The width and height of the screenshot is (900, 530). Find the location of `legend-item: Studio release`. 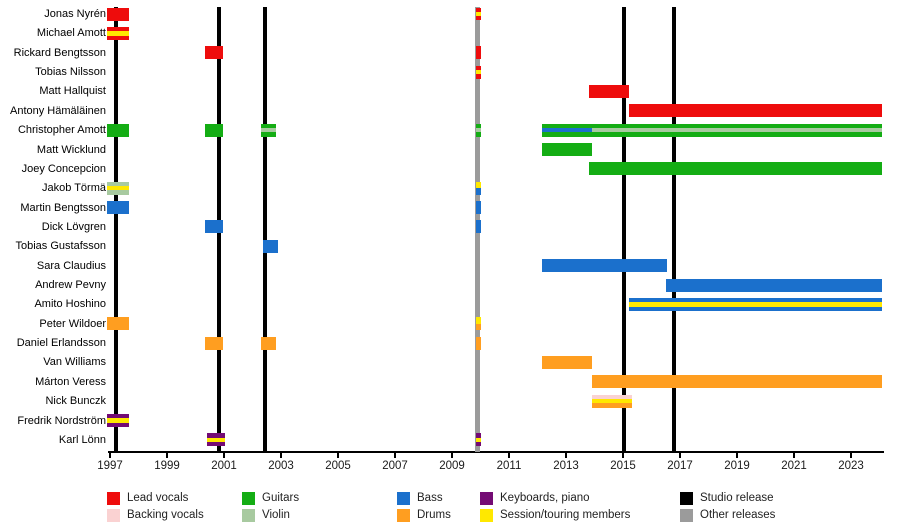

legend-item: Studio release is located at coordinates (727, 498).